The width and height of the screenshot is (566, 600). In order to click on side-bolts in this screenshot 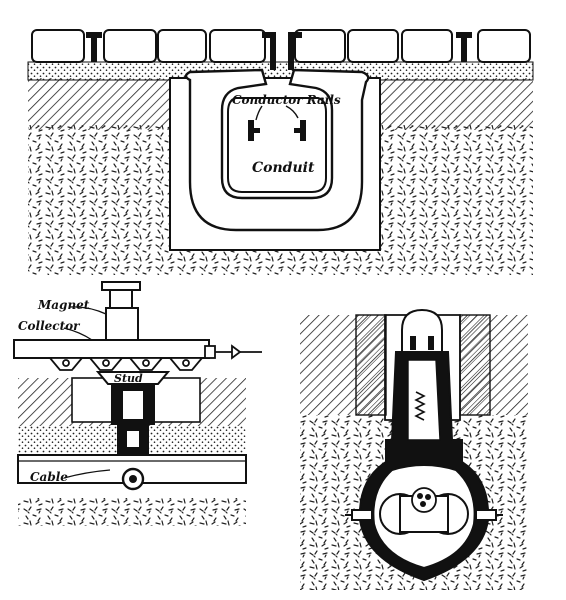, I will do `click(424, 515)`.